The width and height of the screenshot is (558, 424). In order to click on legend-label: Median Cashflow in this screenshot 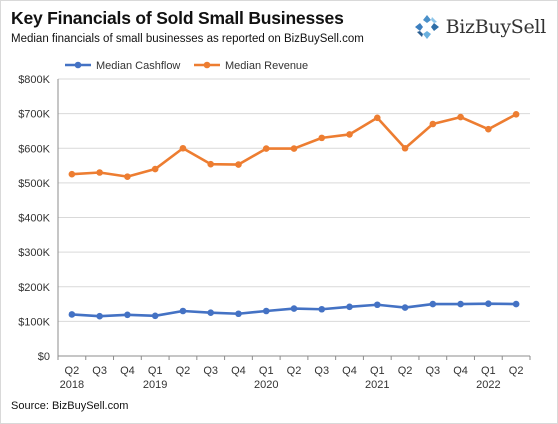, I will do `click(138, 66)`.